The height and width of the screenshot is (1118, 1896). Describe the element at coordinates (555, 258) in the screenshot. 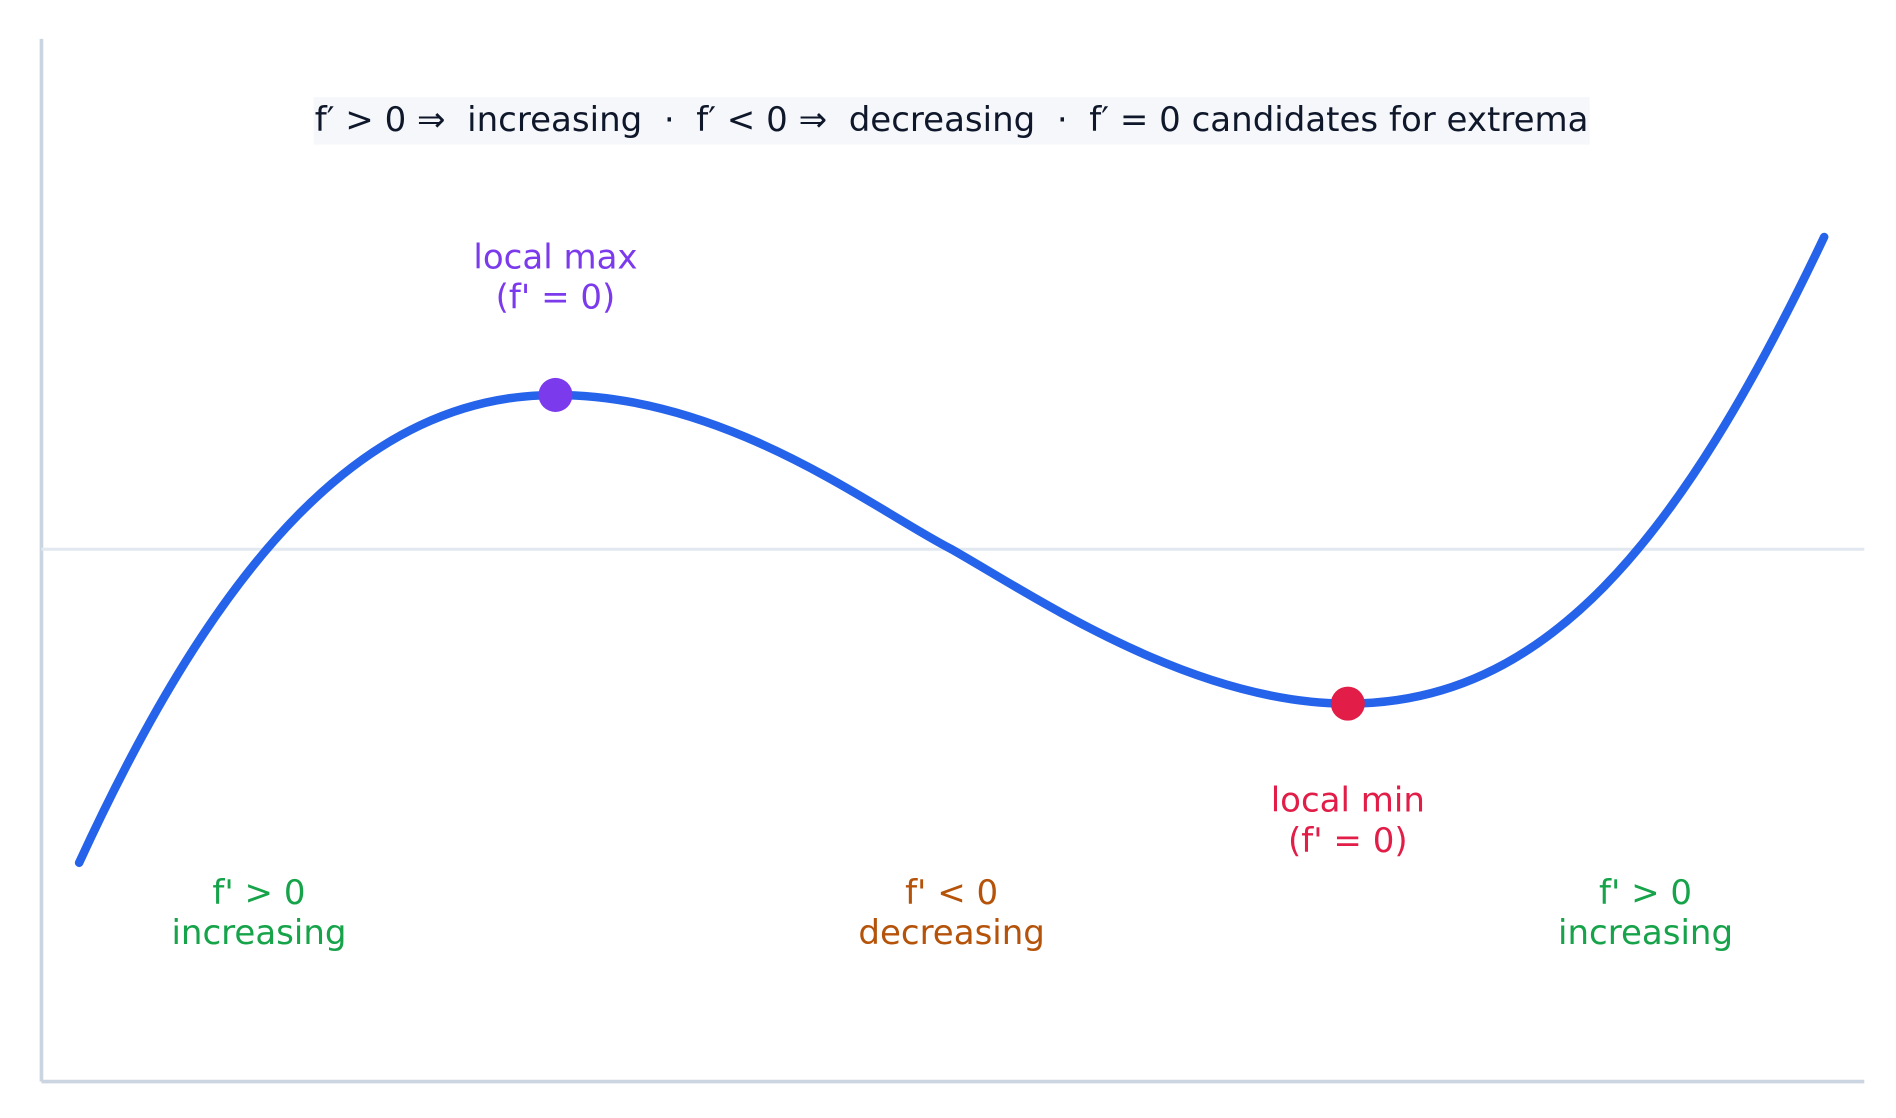

I see `point-label: local max` at that location.